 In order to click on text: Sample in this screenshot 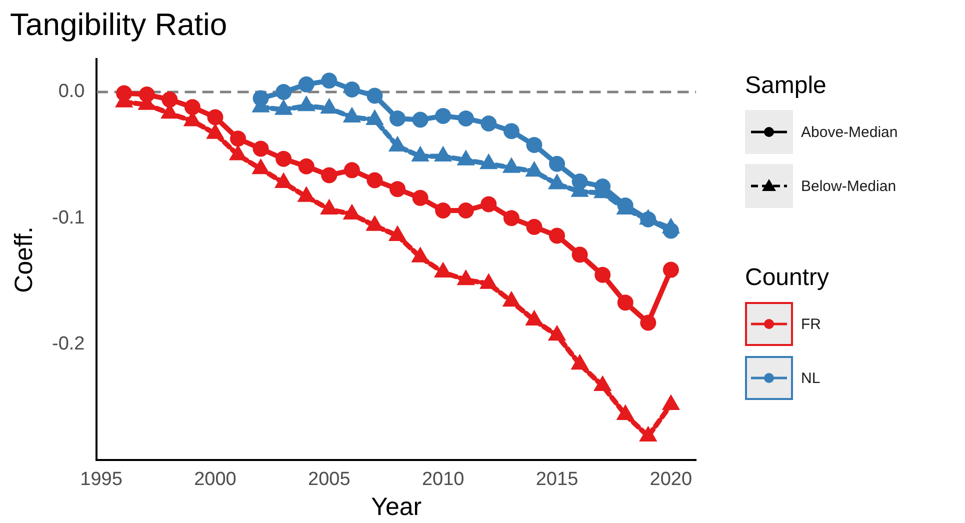, I will do `click(786, 86)`.